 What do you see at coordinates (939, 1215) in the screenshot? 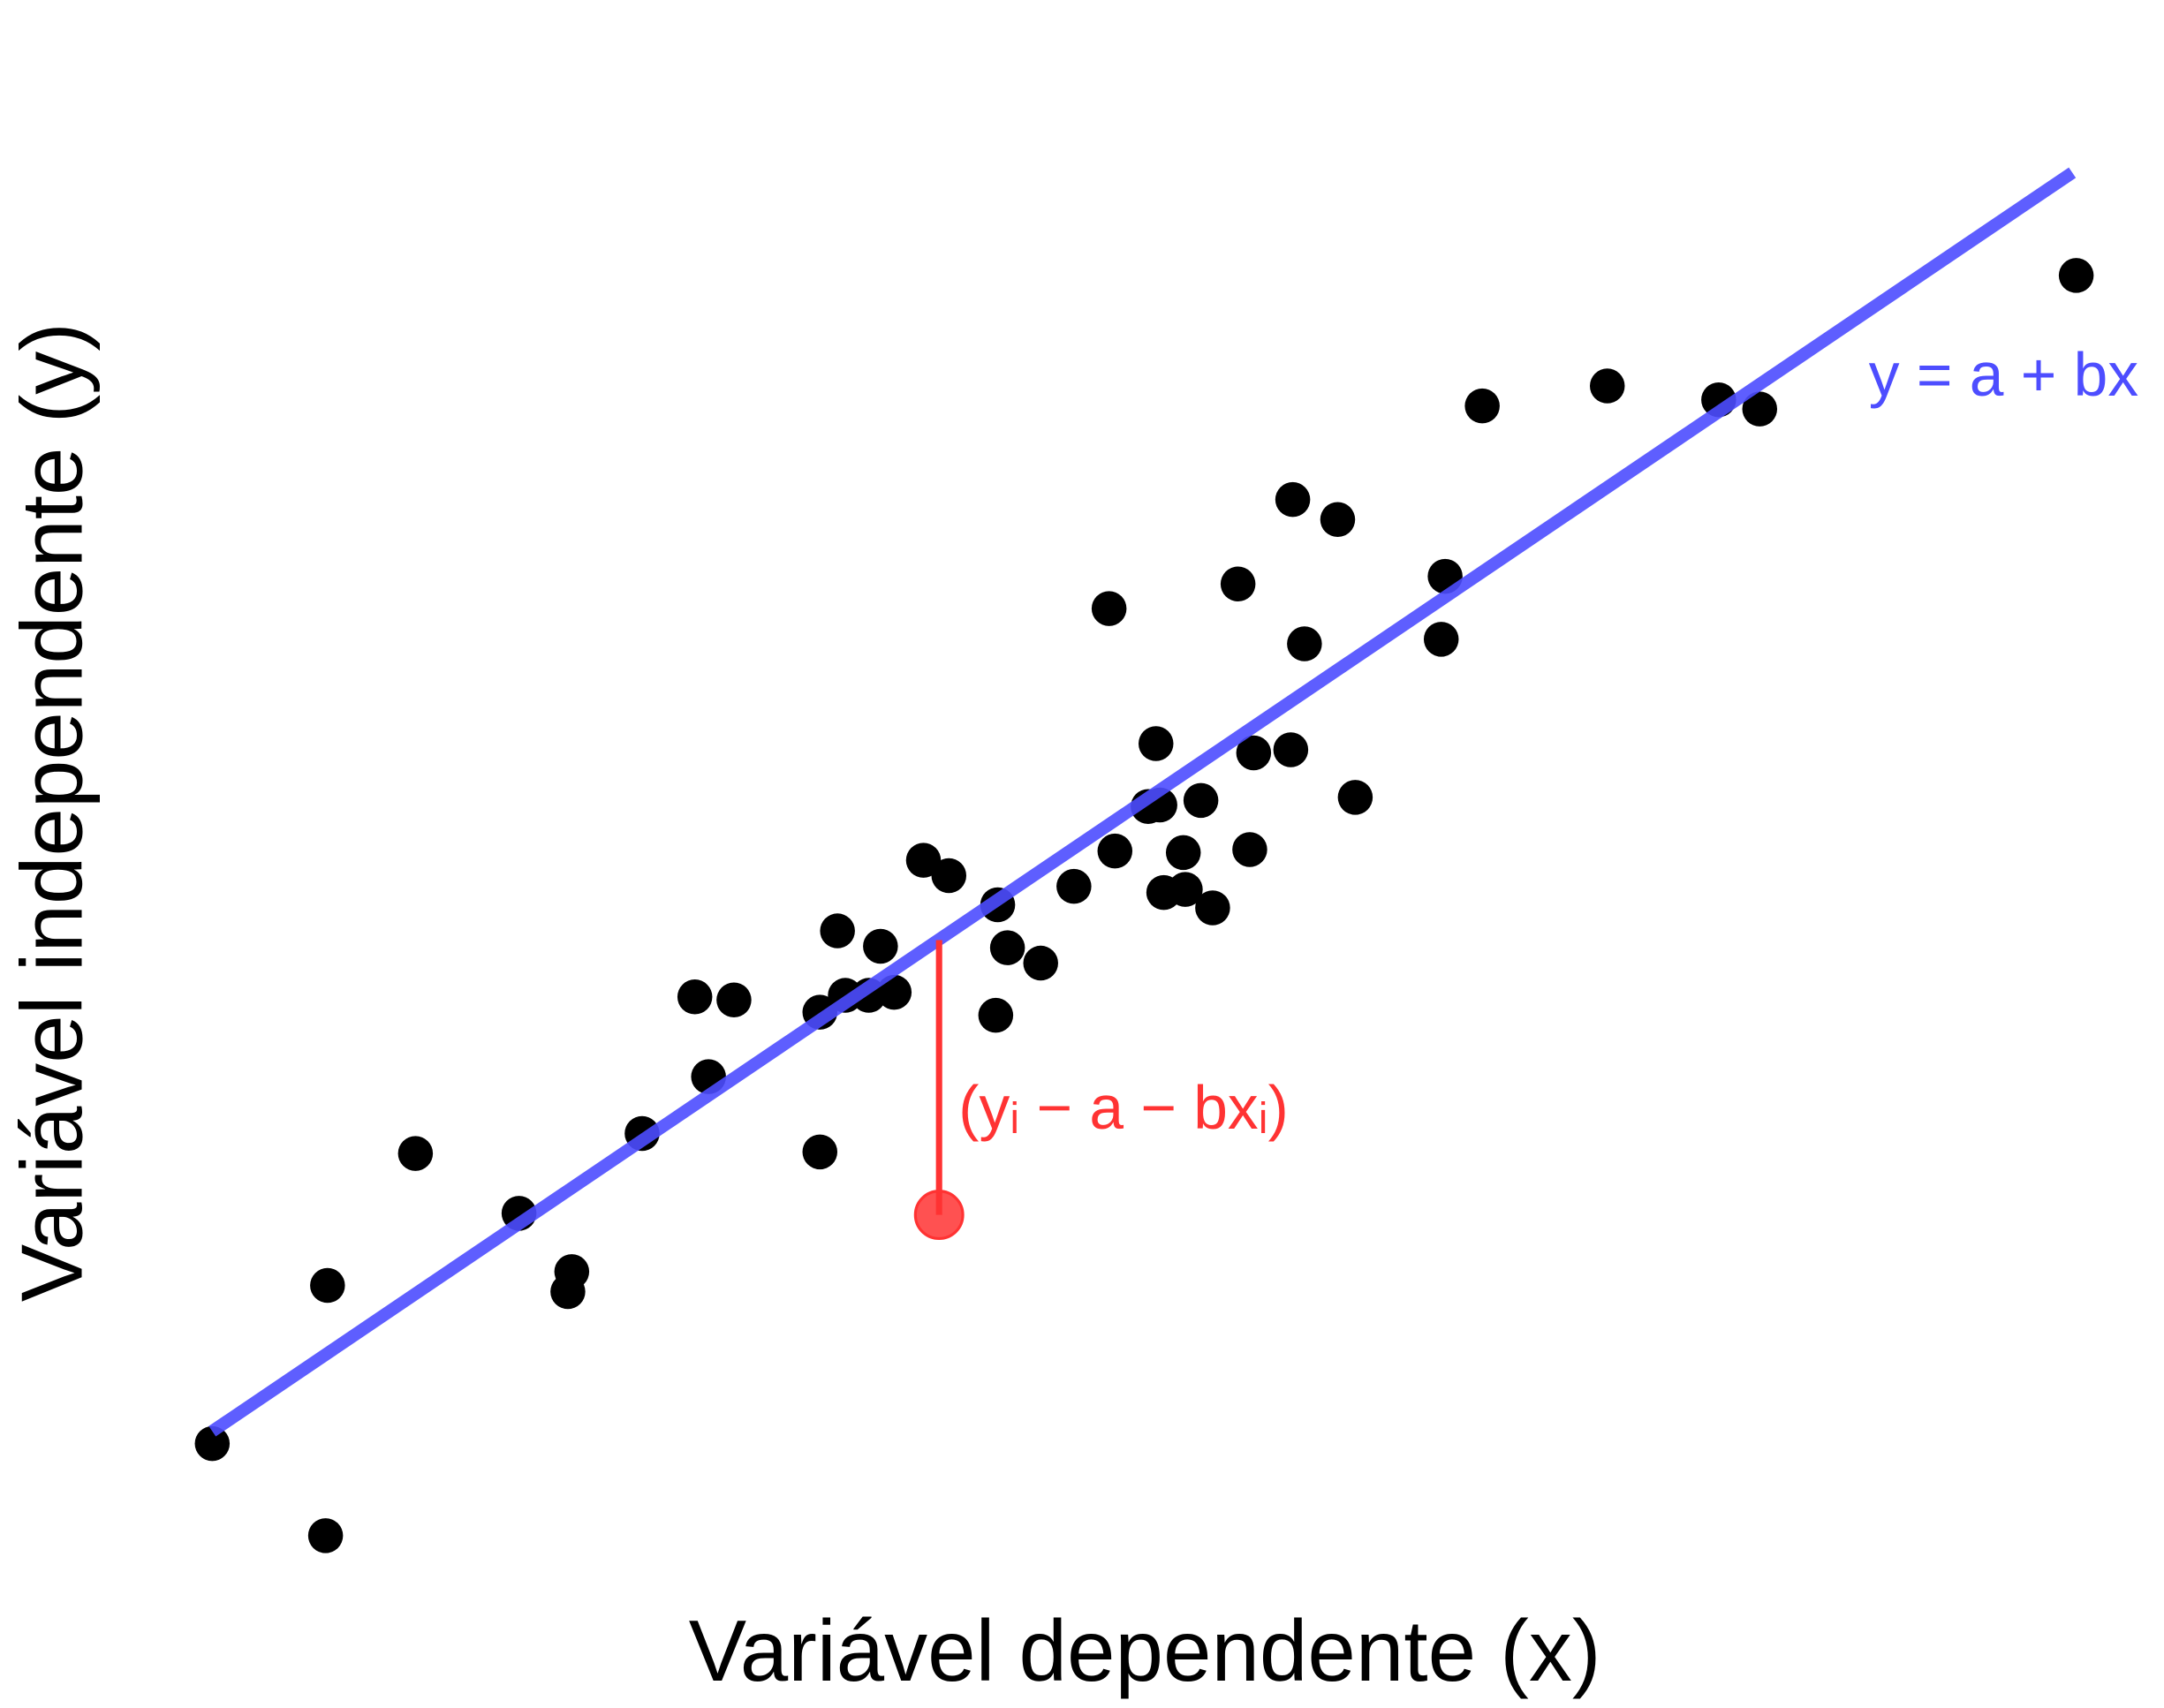
I see `residual-point` at bounding box center [939, 1215].